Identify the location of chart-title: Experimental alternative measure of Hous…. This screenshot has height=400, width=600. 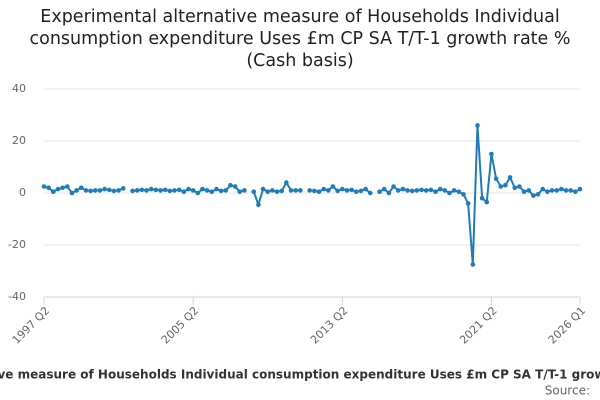
(300, 39).